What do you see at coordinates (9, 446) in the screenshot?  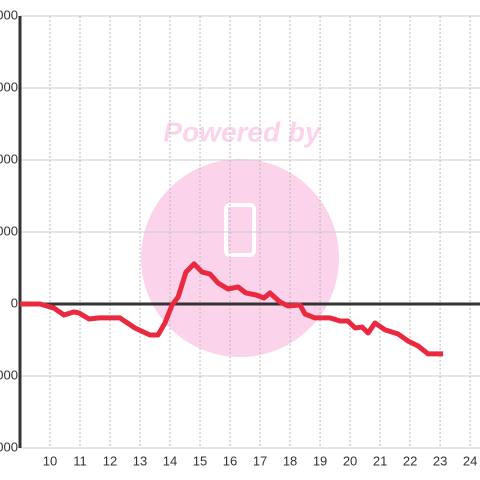 I see `y-tick-label: -6,000` at bounding box center [9, 446].